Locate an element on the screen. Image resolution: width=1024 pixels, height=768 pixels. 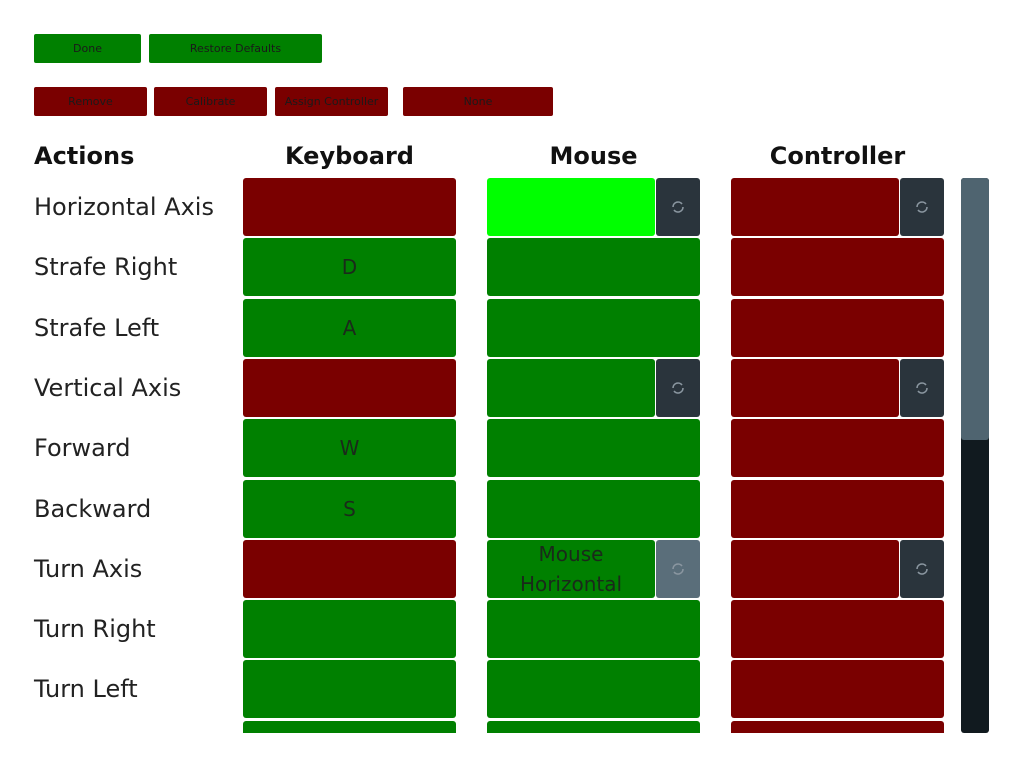
action-label: Turn Axis is located at coordinates (88, 568).